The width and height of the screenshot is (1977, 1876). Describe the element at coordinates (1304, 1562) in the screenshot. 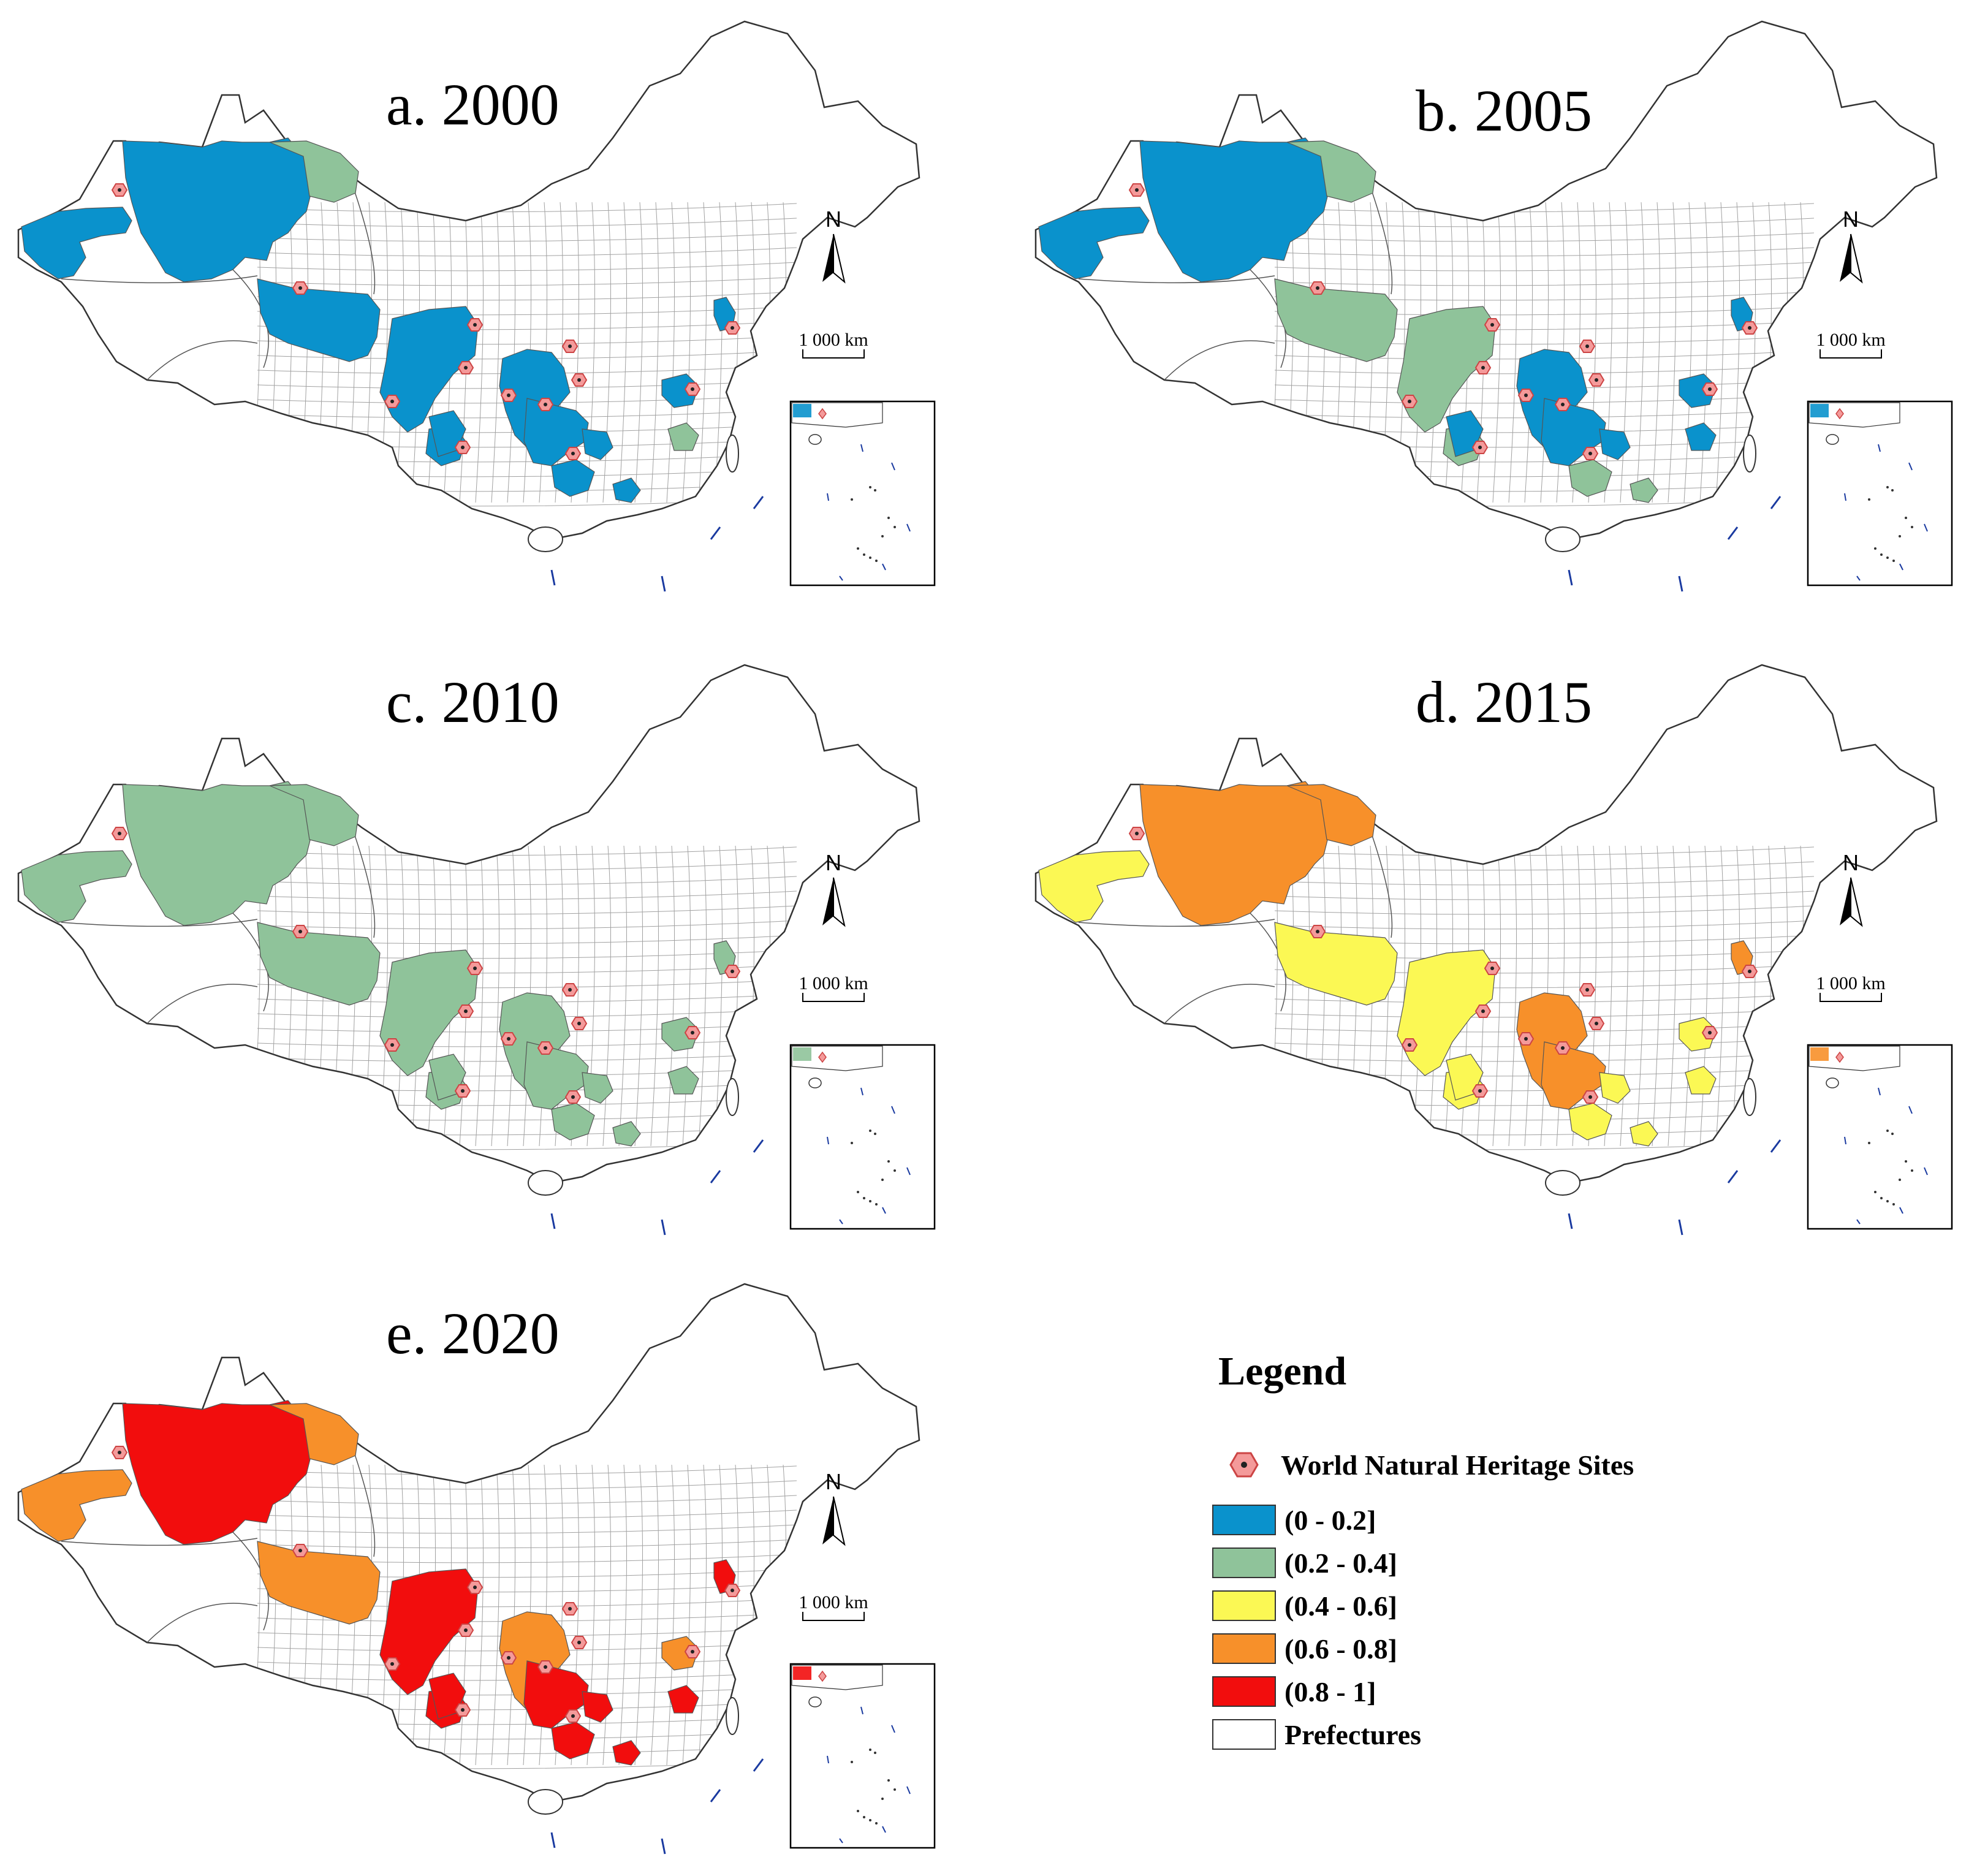

I see `legend-class-row: (0.2 - 0.4]` at that location.